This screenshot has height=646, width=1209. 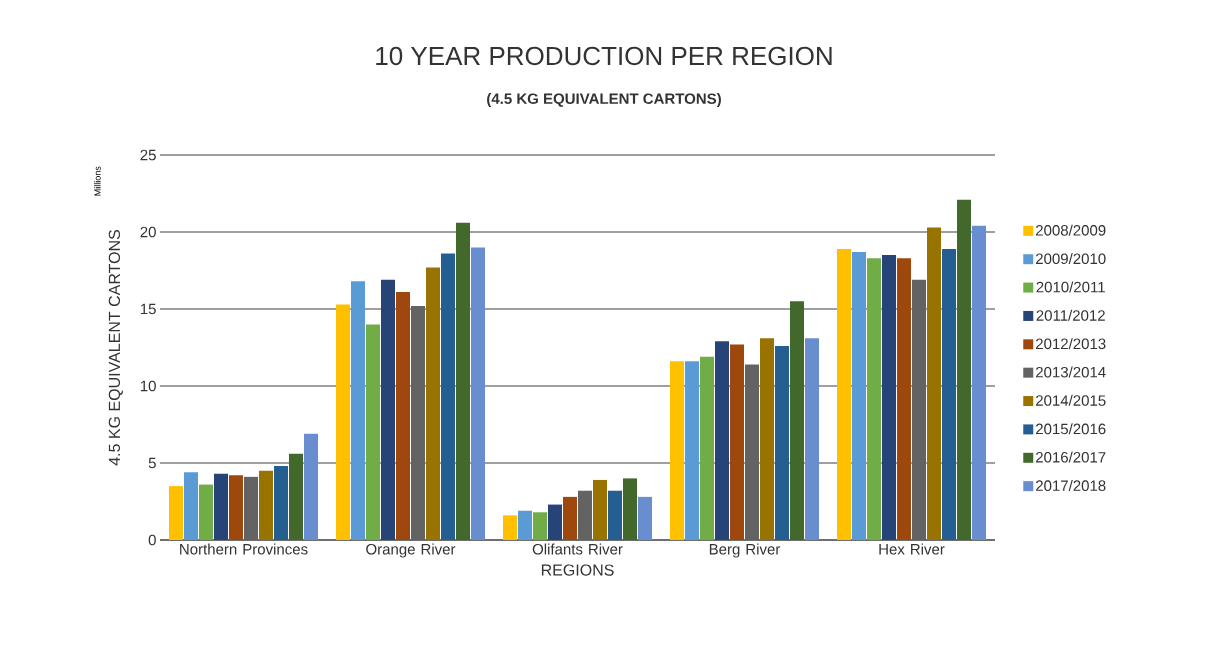 I want to click on y-tick-label: 20, so click(x=148, y=232).